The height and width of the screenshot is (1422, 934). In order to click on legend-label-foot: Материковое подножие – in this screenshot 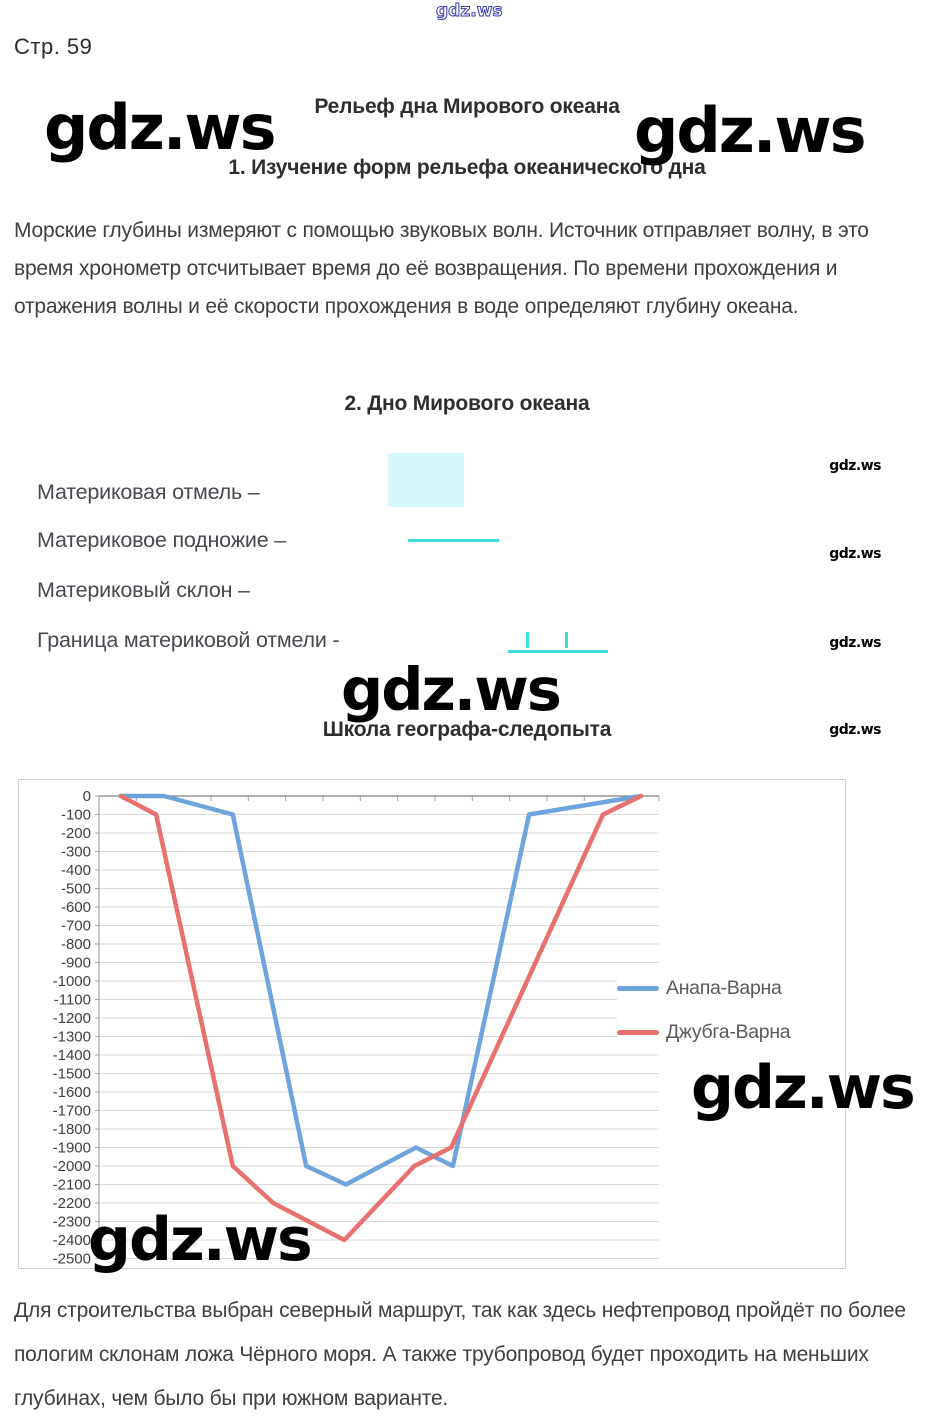, I will do `click(161, 540)`.